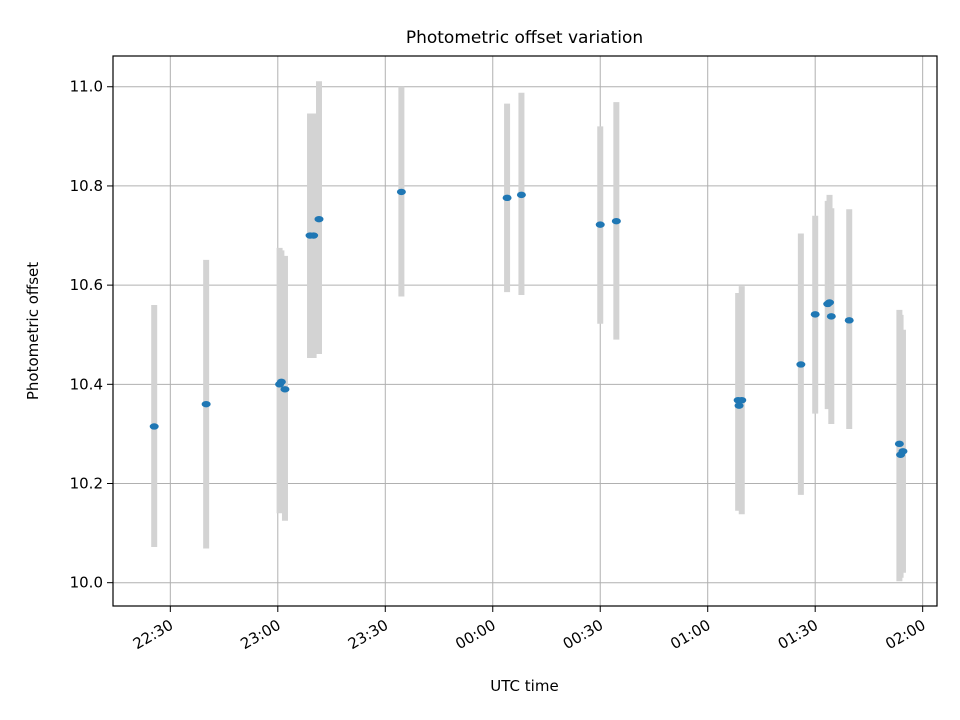 This screenshot has height=720, width=960. I want to click on y-axis-label: Photometric offset, so click(33, 331).